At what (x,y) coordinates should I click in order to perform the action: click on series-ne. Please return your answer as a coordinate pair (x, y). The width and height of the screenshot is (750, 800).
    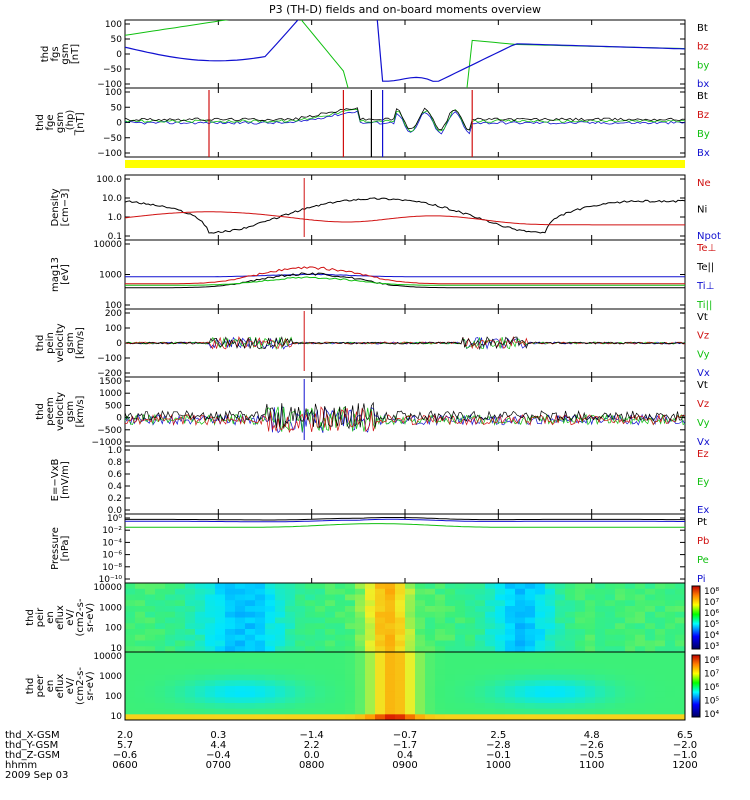
    Looking at the image, I should click on (404, 218).